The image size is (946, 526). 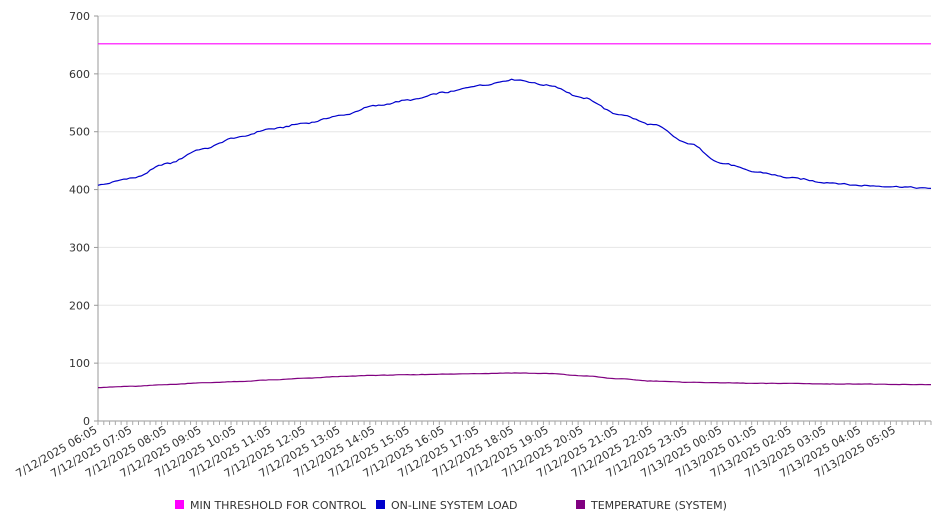 What do you see at coordinates (454, 505) in the screenshot?
I see `legend-label: ON-LINE SYSTEM LOAD` at bounding box center [454, 505].